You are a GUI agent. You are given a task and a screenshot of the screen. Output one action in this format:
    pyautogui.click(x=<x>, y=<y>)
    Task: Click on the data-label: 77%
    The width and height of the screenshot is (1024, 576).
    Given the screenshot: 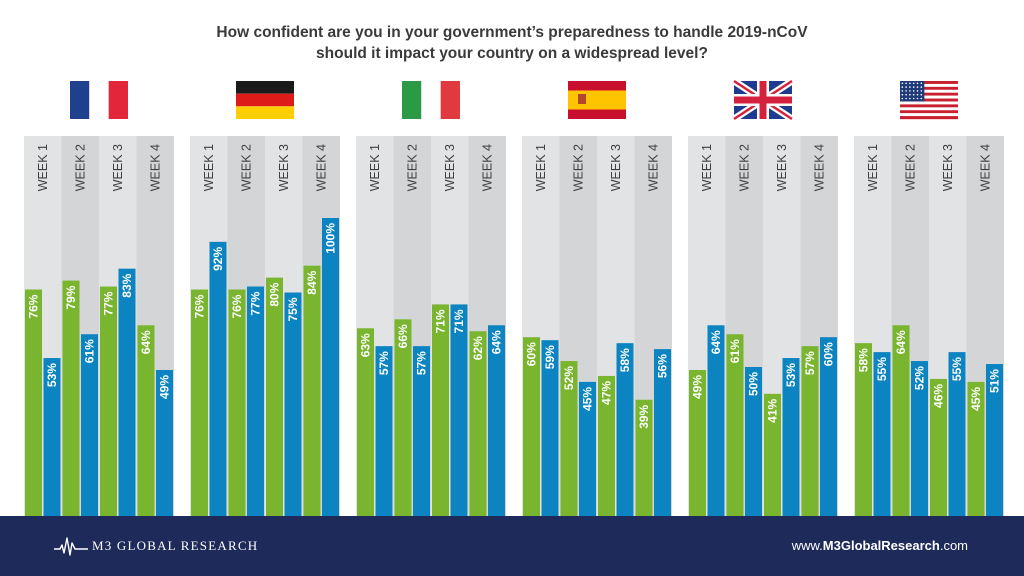 What is the action you would take?
    pyautogui.click(x=256, y=303)
    